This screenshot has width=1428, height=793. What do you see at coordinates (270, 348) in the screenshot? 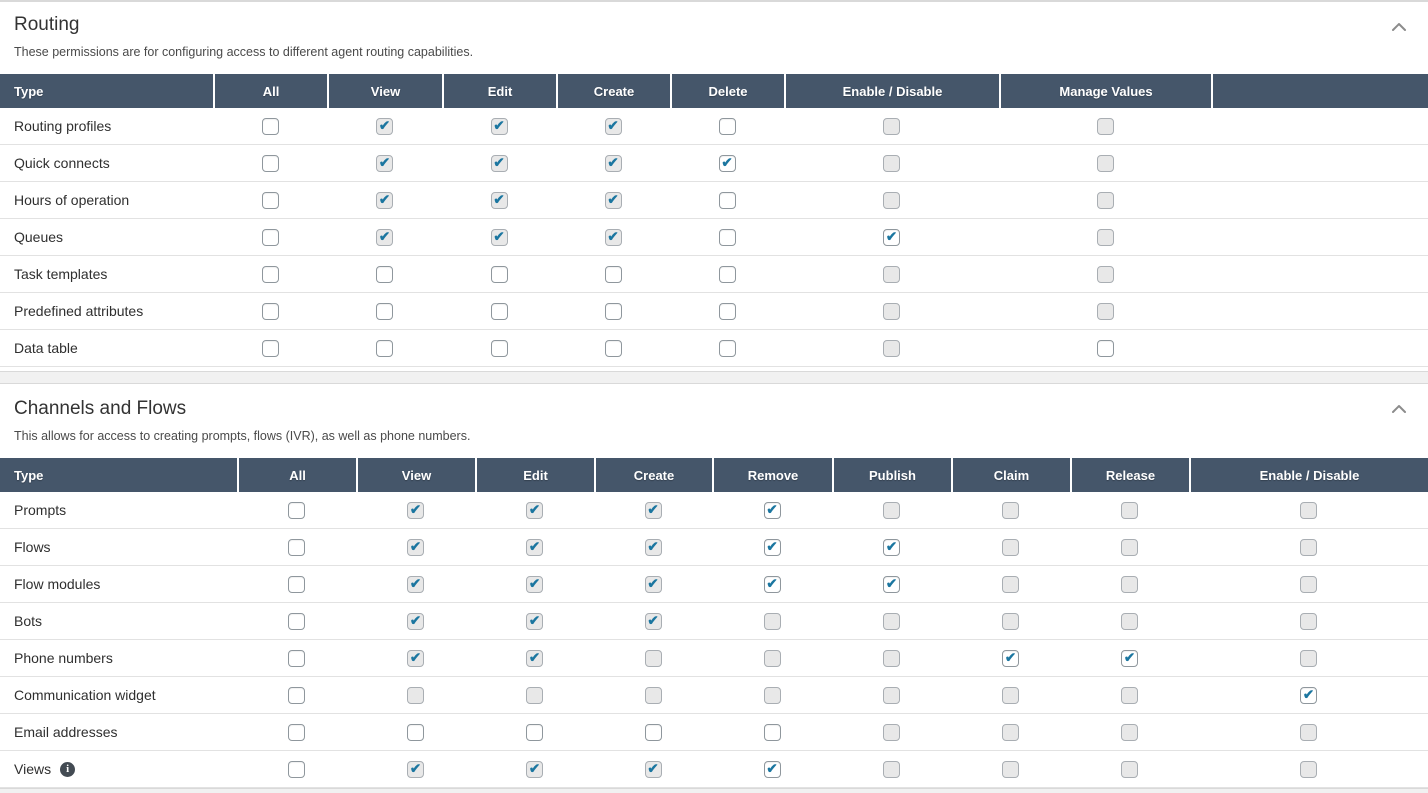
I see `checkbox-data-table-all` at bounding box center [270, 348].